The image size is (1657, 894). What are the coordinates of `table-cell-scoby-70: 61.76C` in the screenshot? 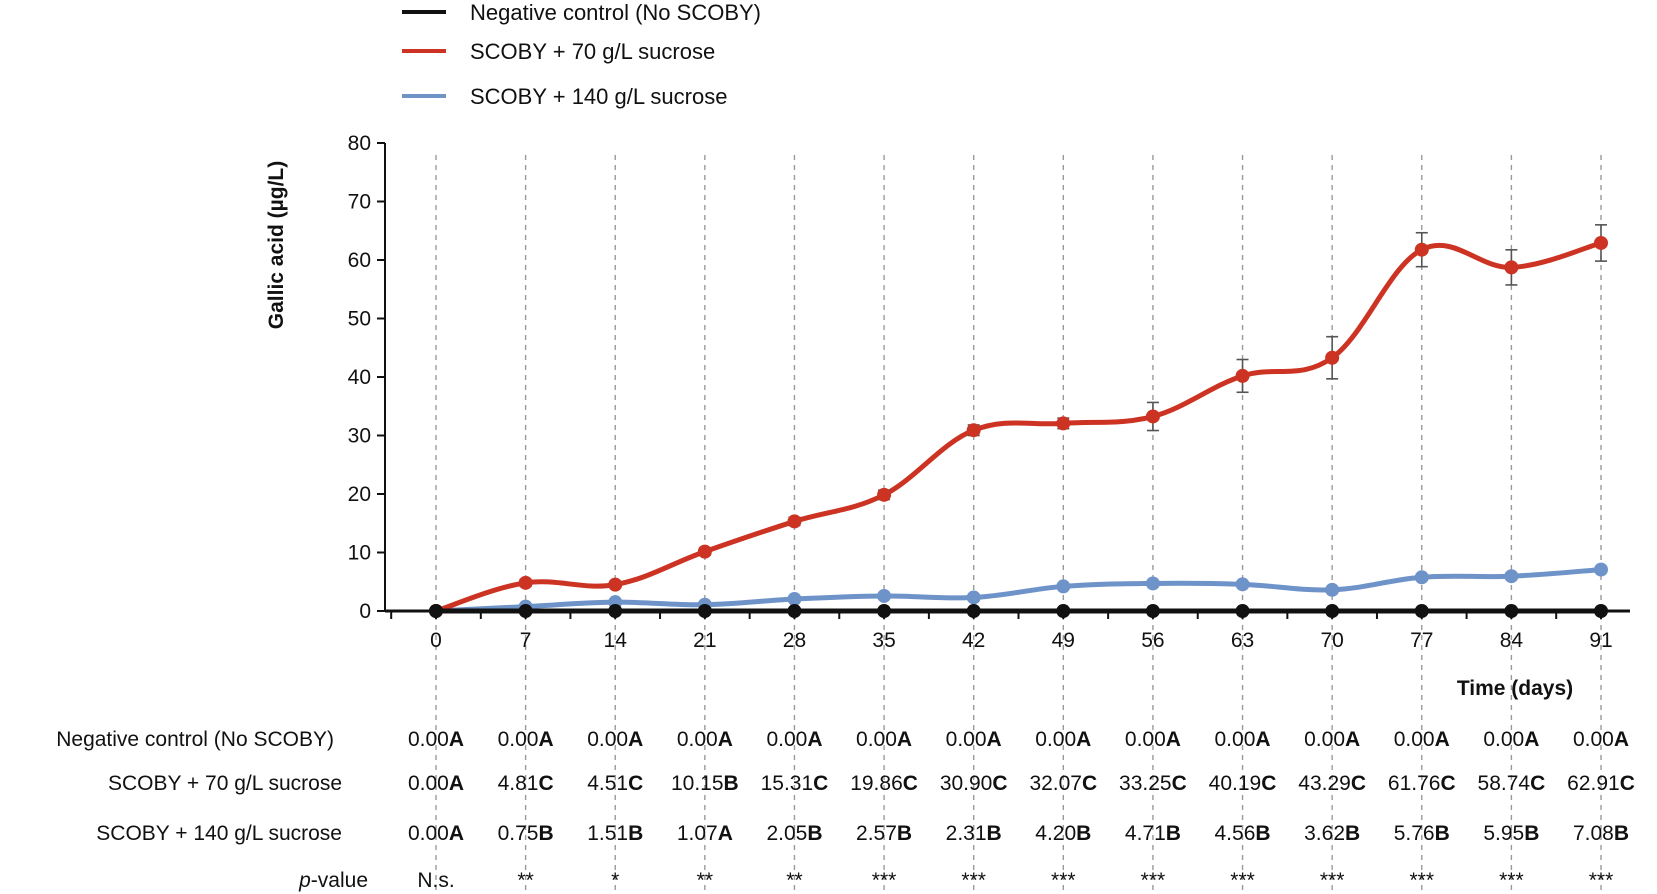 It's located at (1422, 783).